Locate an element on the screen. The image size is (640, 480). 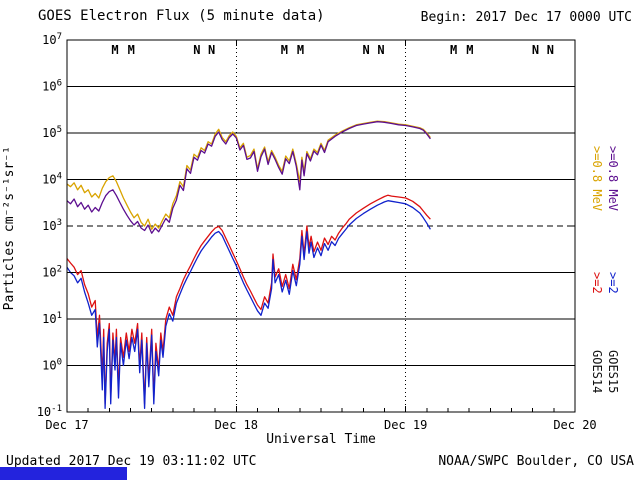
x-axis-title: Universal Time is located at coordinates (321, 439).